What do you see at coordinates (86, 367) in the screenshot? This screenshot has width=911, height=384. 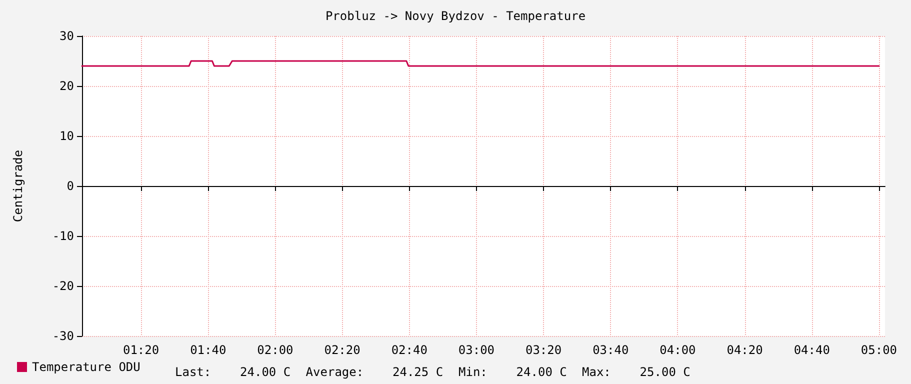 I see `legend-label: Temperature ODU` at bounding box center [86, 367].